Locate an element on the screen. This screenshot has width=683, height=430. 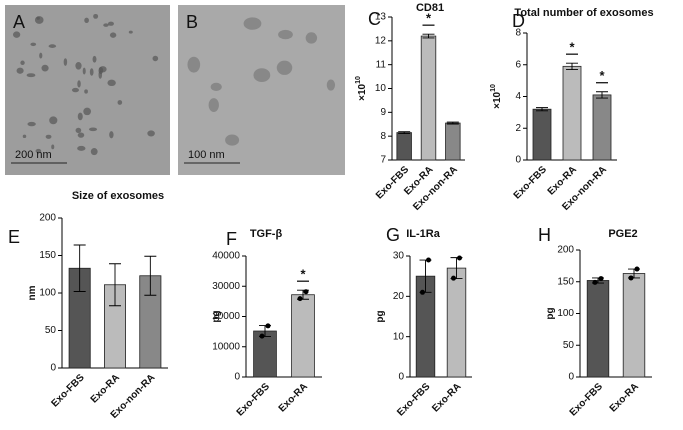
y-tick-label: 7 is located at coordinates (383, 160).